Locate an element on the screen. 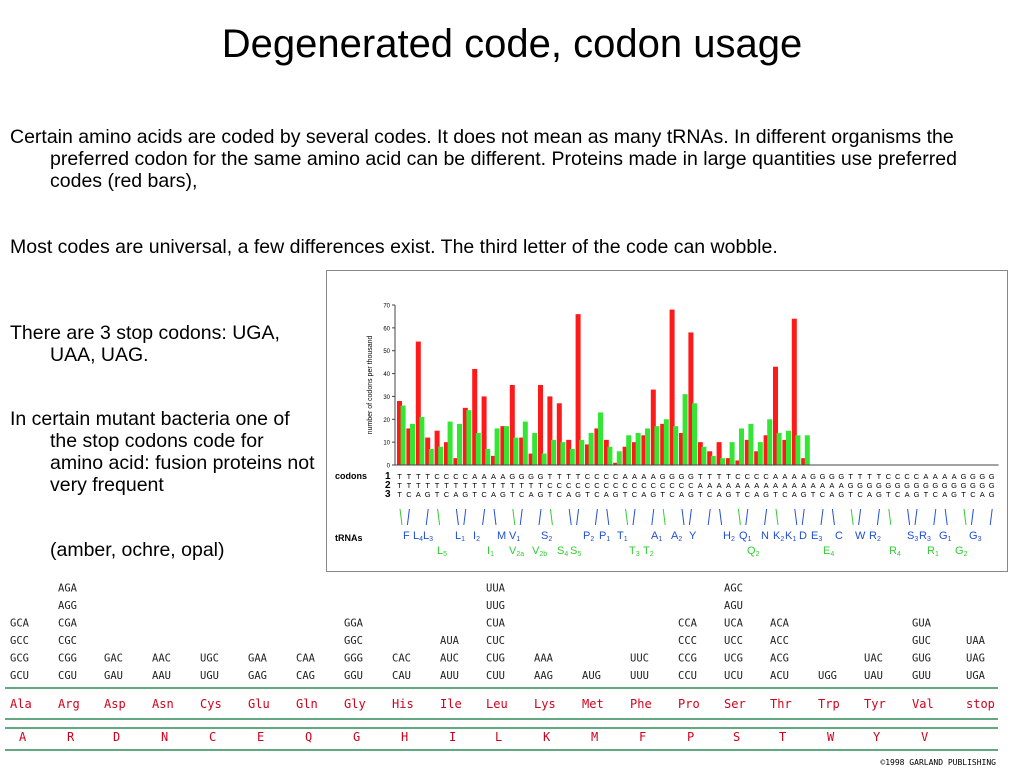 Image resolution: width=1024 pixels, height=768 pixels. codon-cell: CCC is located at coordinates (687, 641).